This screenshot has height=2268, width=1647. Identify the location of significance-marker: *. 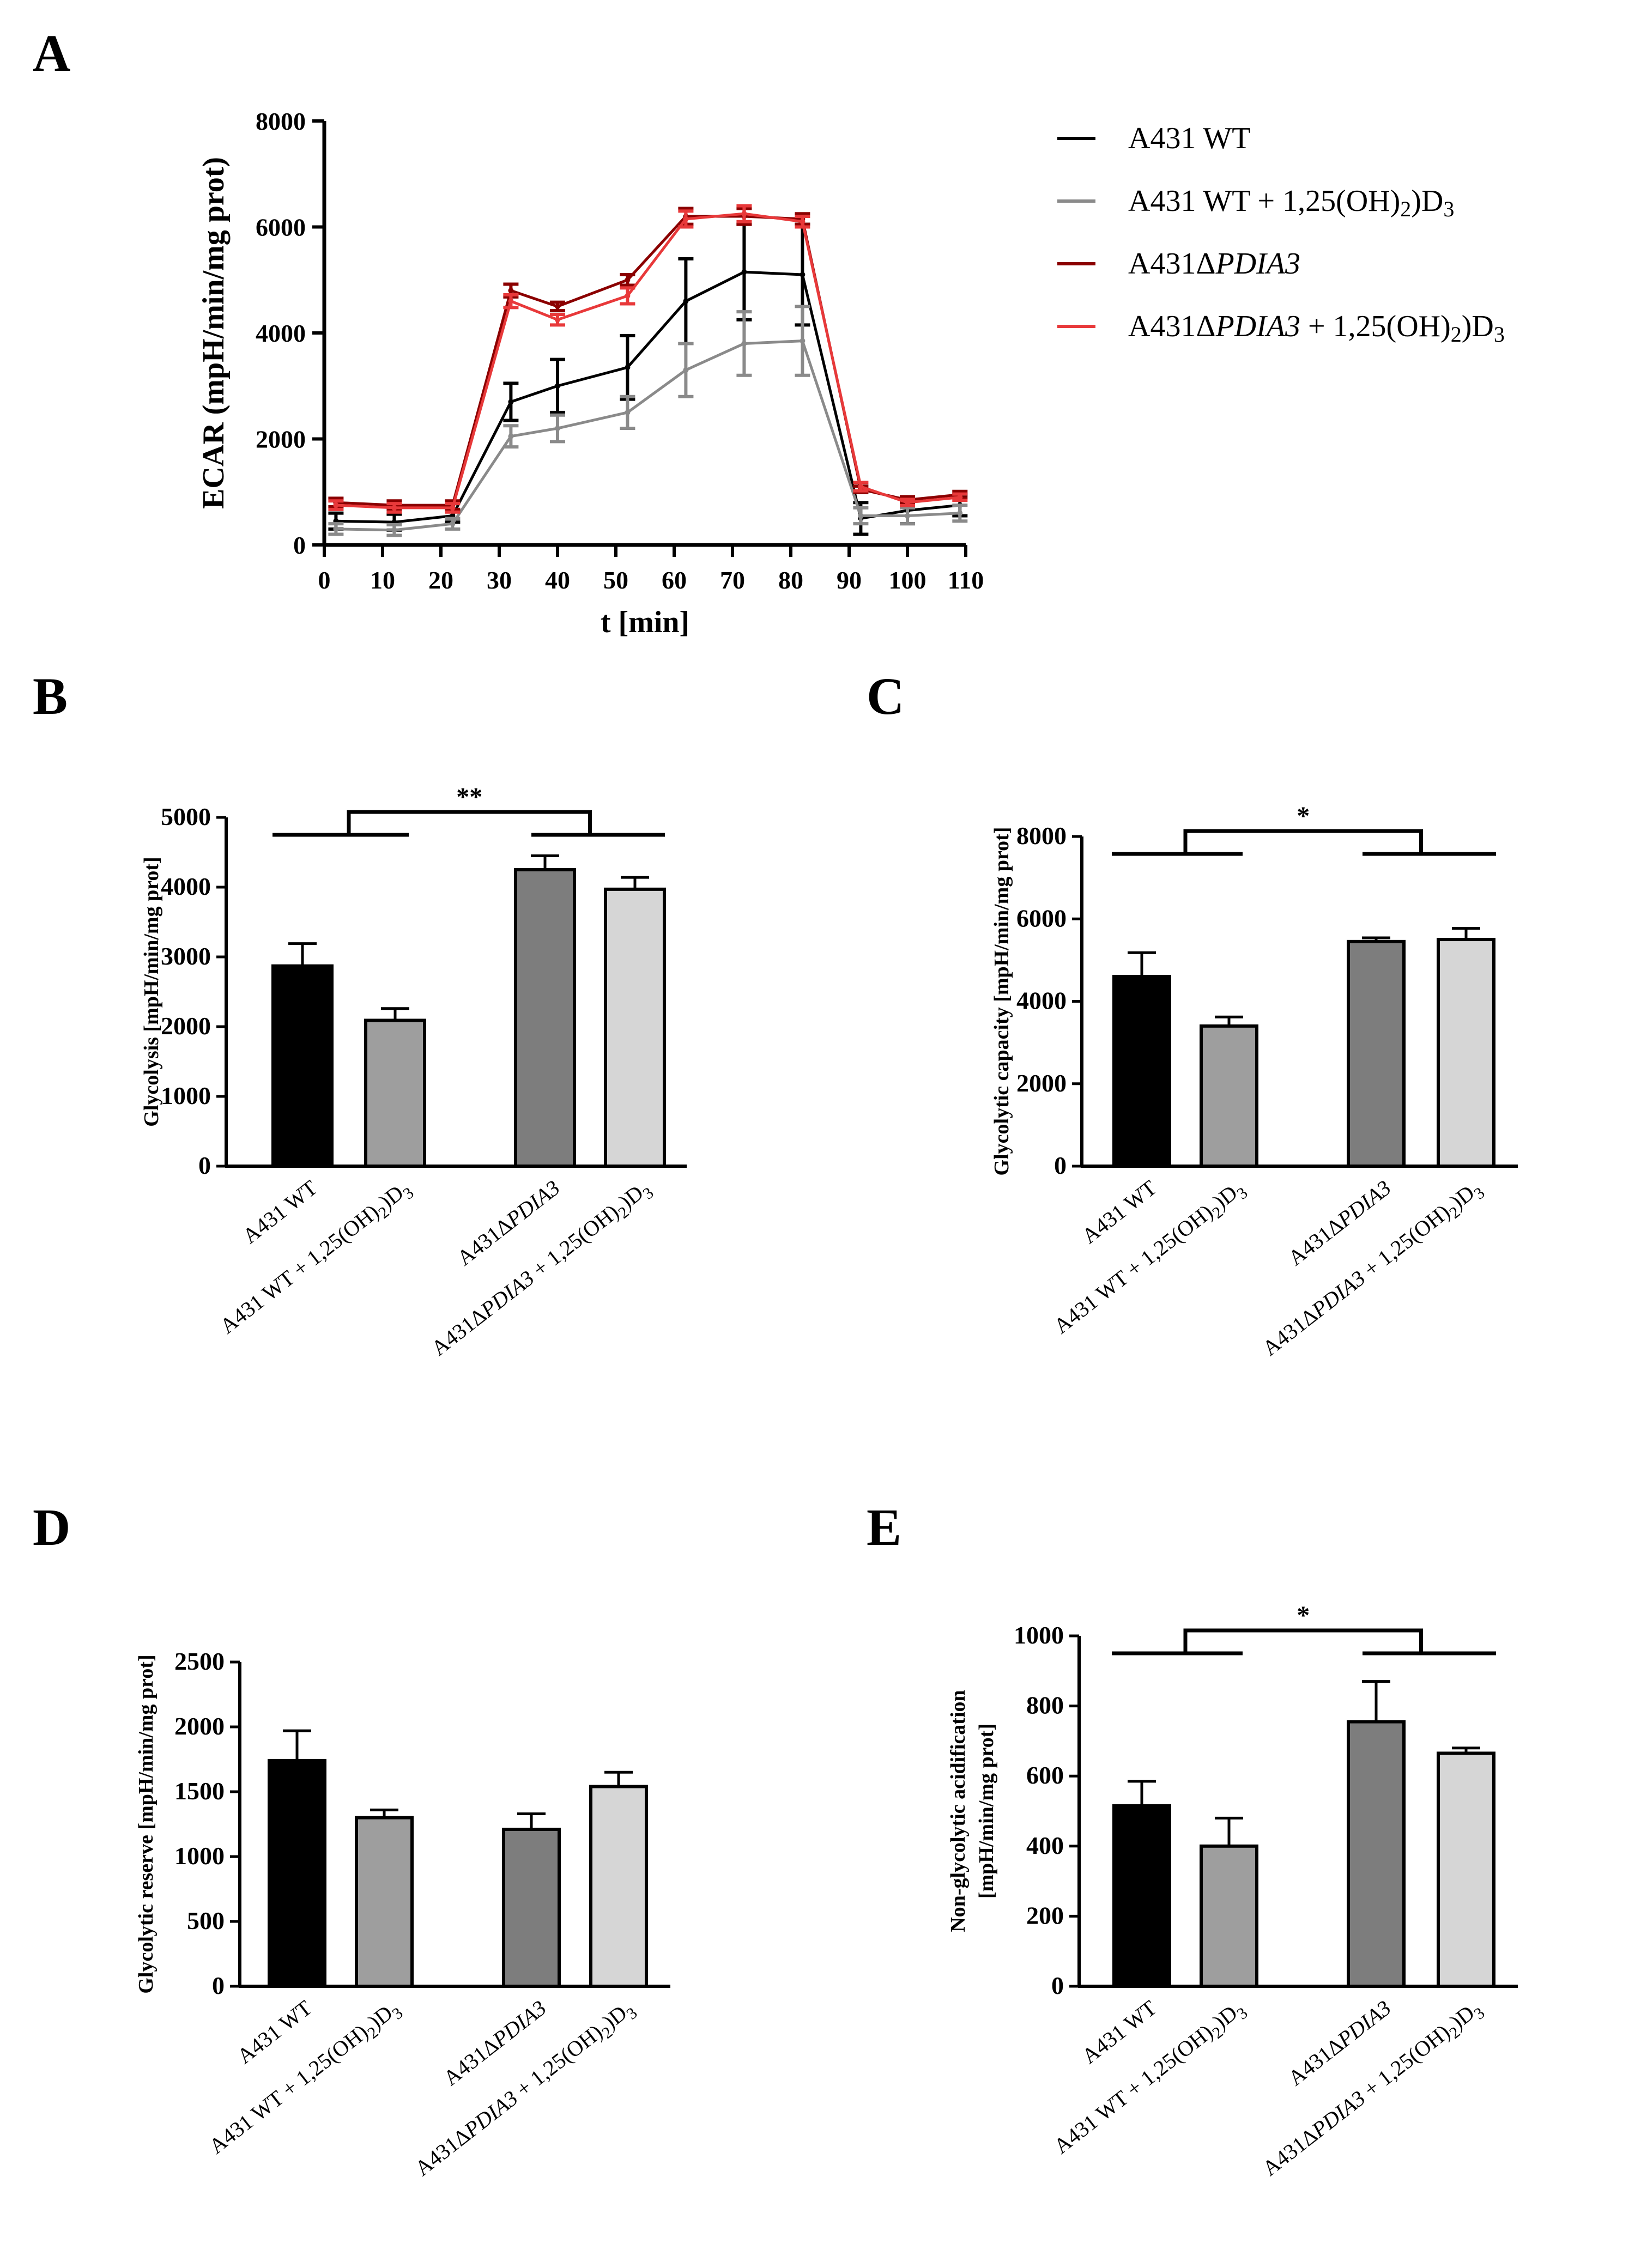
(1303, 816).